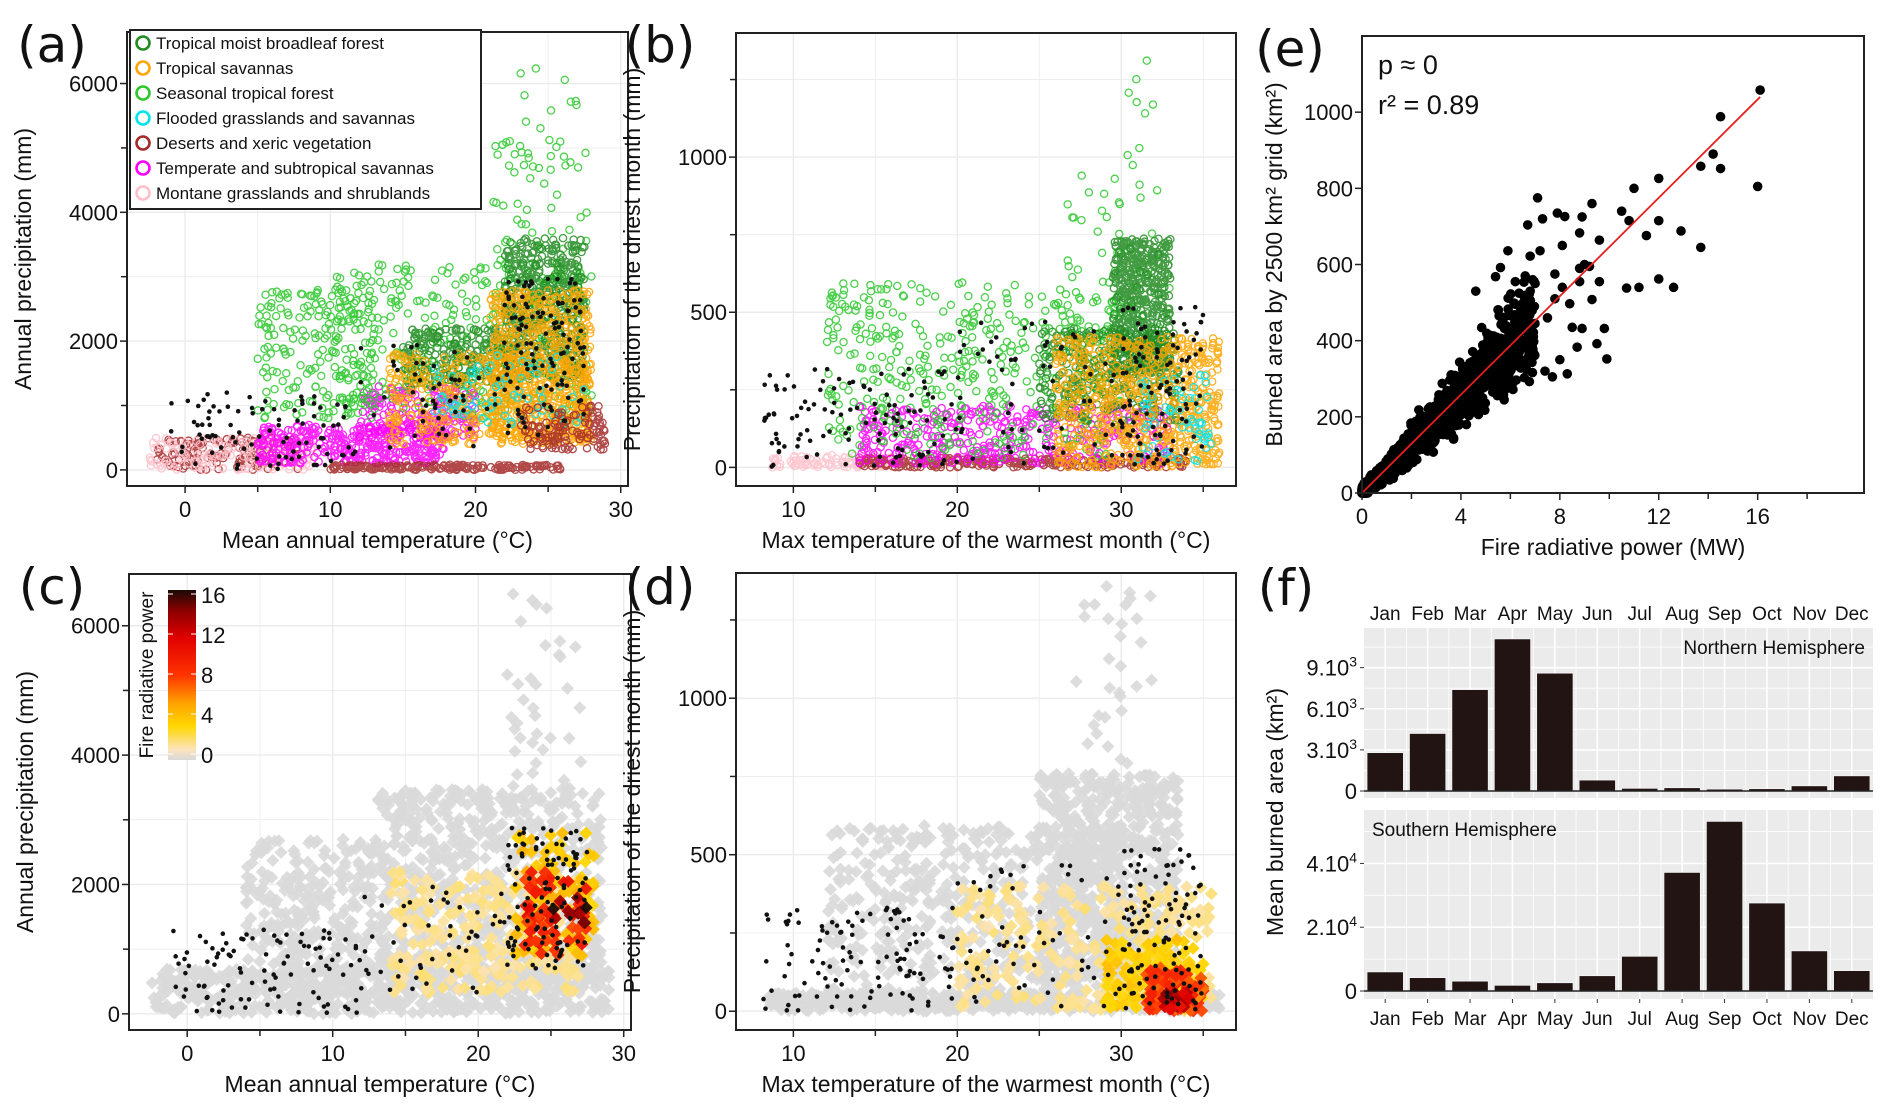  Describe the element at coordinates (93, 341) in the screenshot. I see `y-tick-label: 2000` at that location.